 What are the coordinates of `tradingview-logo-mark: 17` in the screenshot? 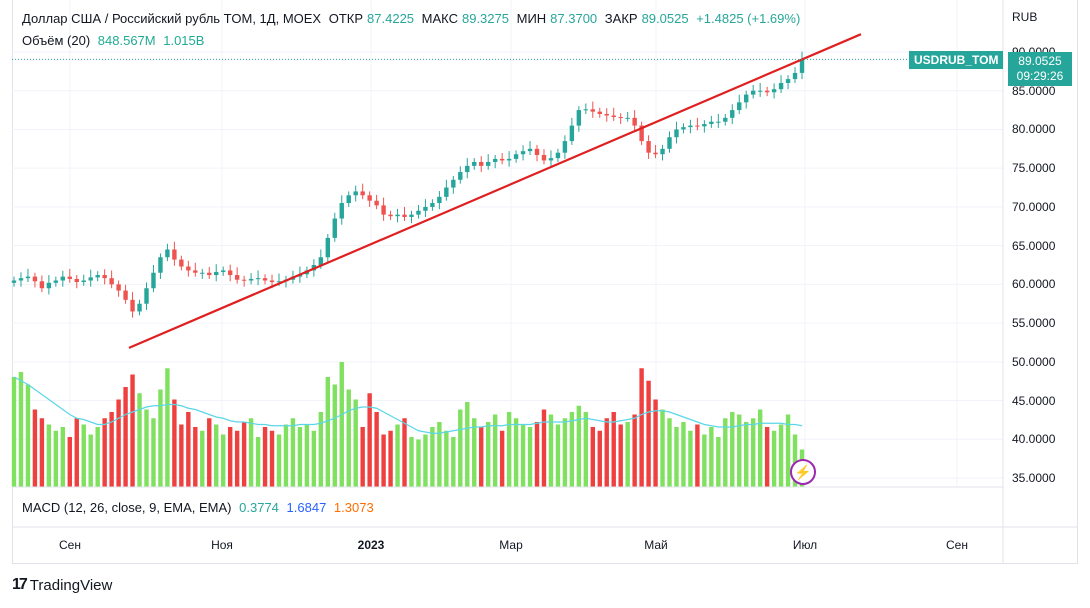 It's located at (20, 584).